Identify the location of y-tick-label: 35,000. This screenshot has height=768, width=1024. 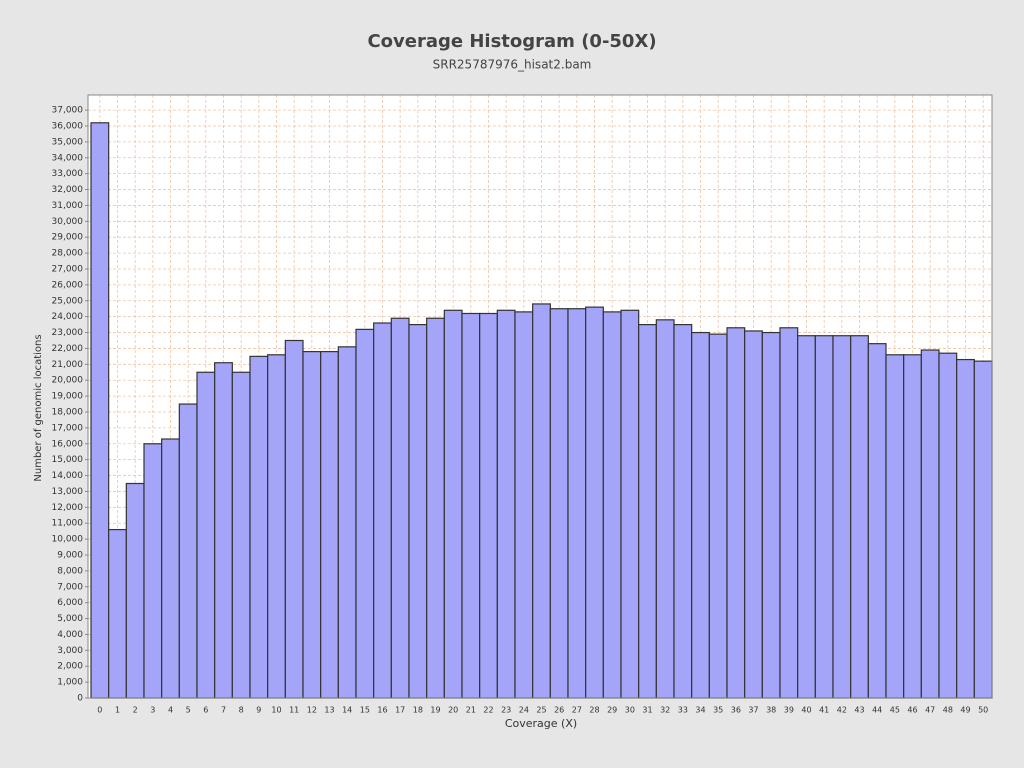
(68, 142).